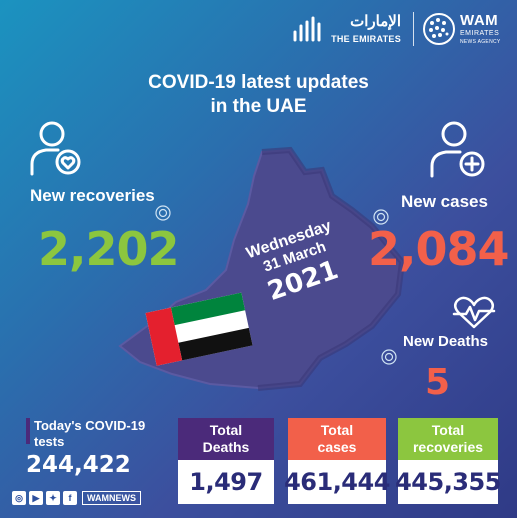 This screenshot has width=517, height=518. What do you see at coordinates (337, 482) in the screenshot?
I see `total-cases-value: 461,444` at bounding box center [337, 482].